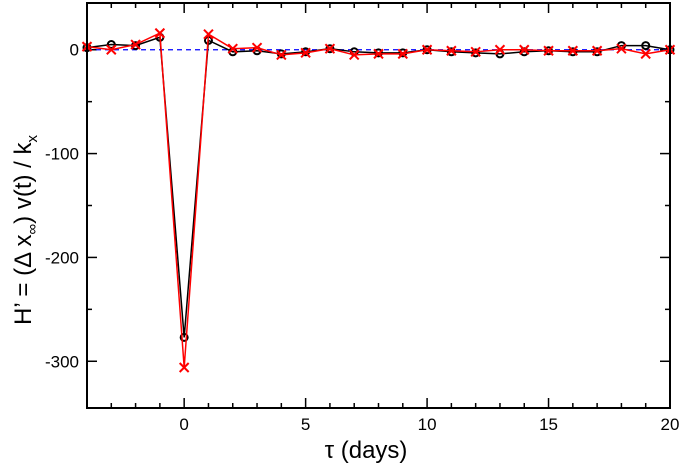 The width and height of the screenshot is (685, 469). What do you see at coordinates (427, 424) in the screenshot?
I see `x-tick-label: 10` at bounding box center [427, 424].